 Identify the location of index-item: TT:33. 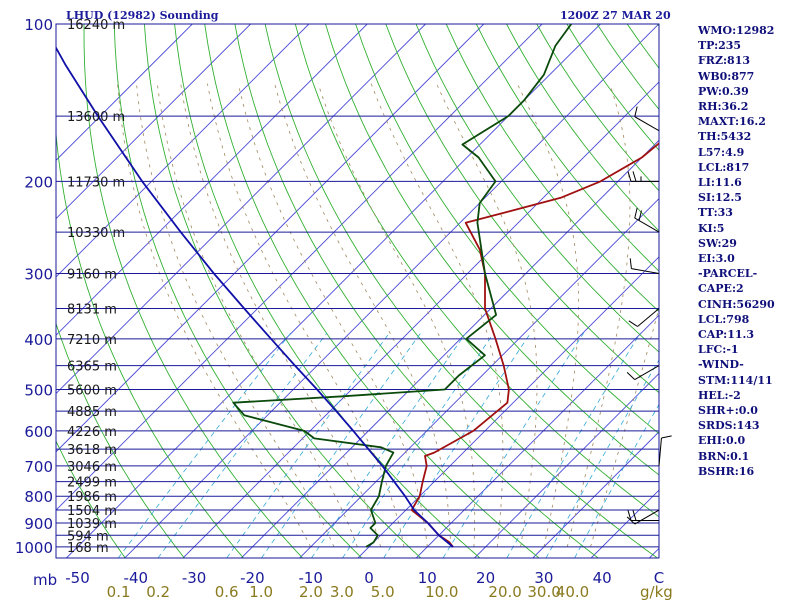
(715, 213).